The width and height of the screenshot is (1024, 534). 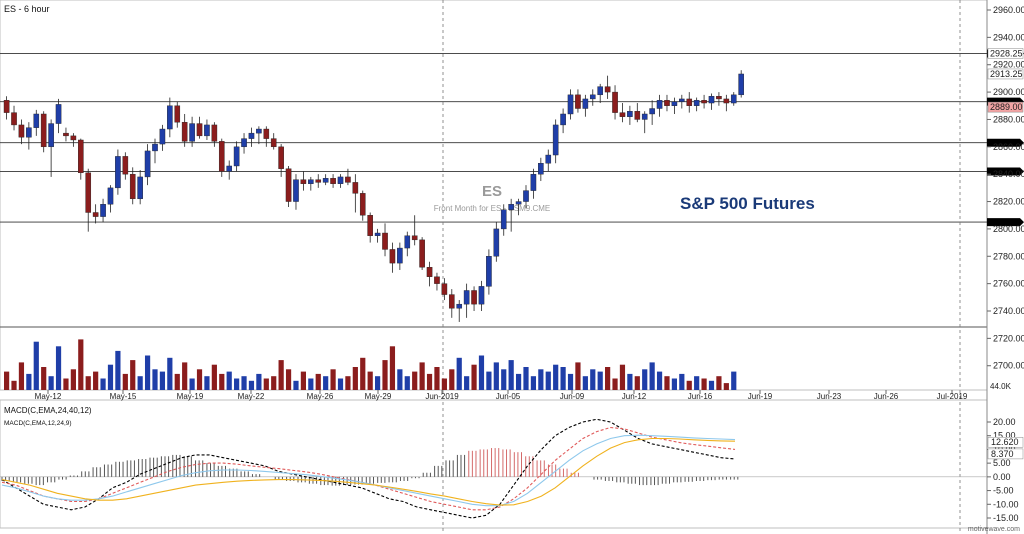 I want to click on date-tick-label: Jul-2019, so click(x=952, y=396).